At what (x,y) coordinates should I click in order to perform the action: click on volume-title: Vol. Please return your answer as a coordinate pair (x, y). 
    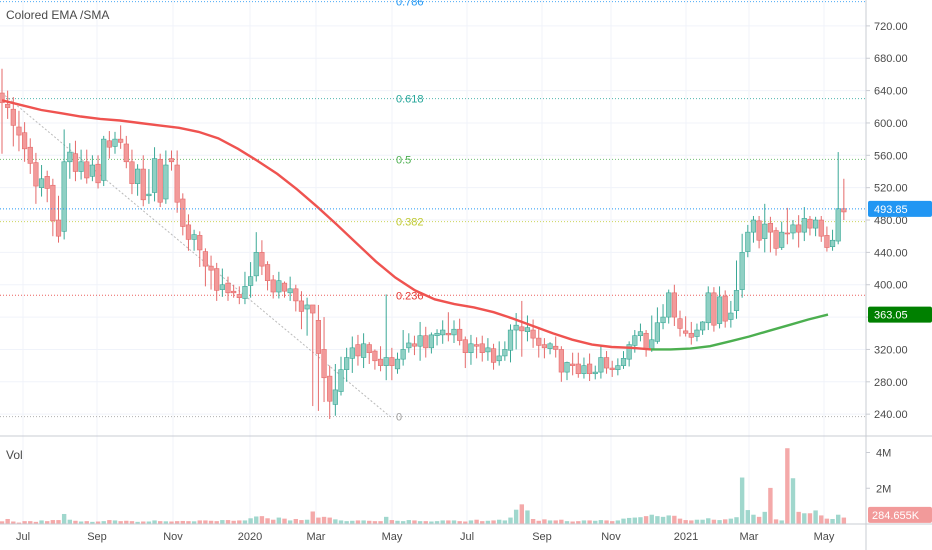
    Looking at the image, I should click on (14, 455).